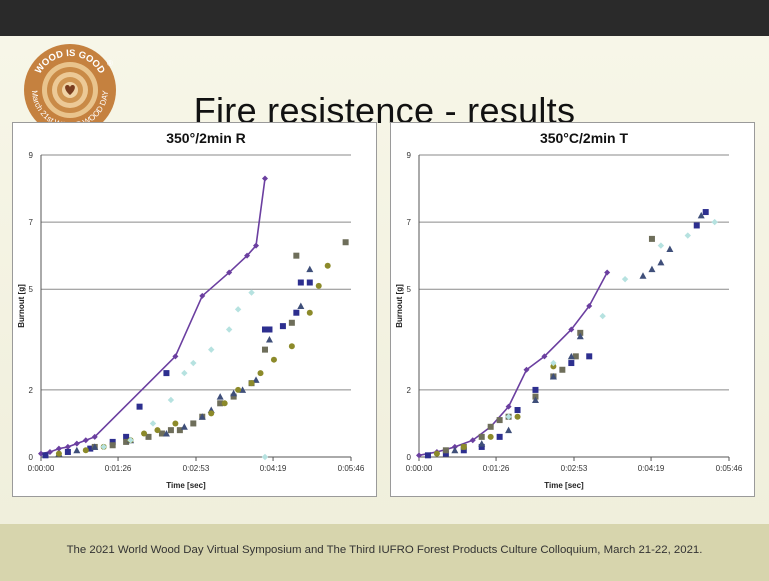 This screenshot has height=581, width=769. Describe the element at coordinates (574, 468) in the screenshot. I see `x-tick-label: 0:02:53` at that location.